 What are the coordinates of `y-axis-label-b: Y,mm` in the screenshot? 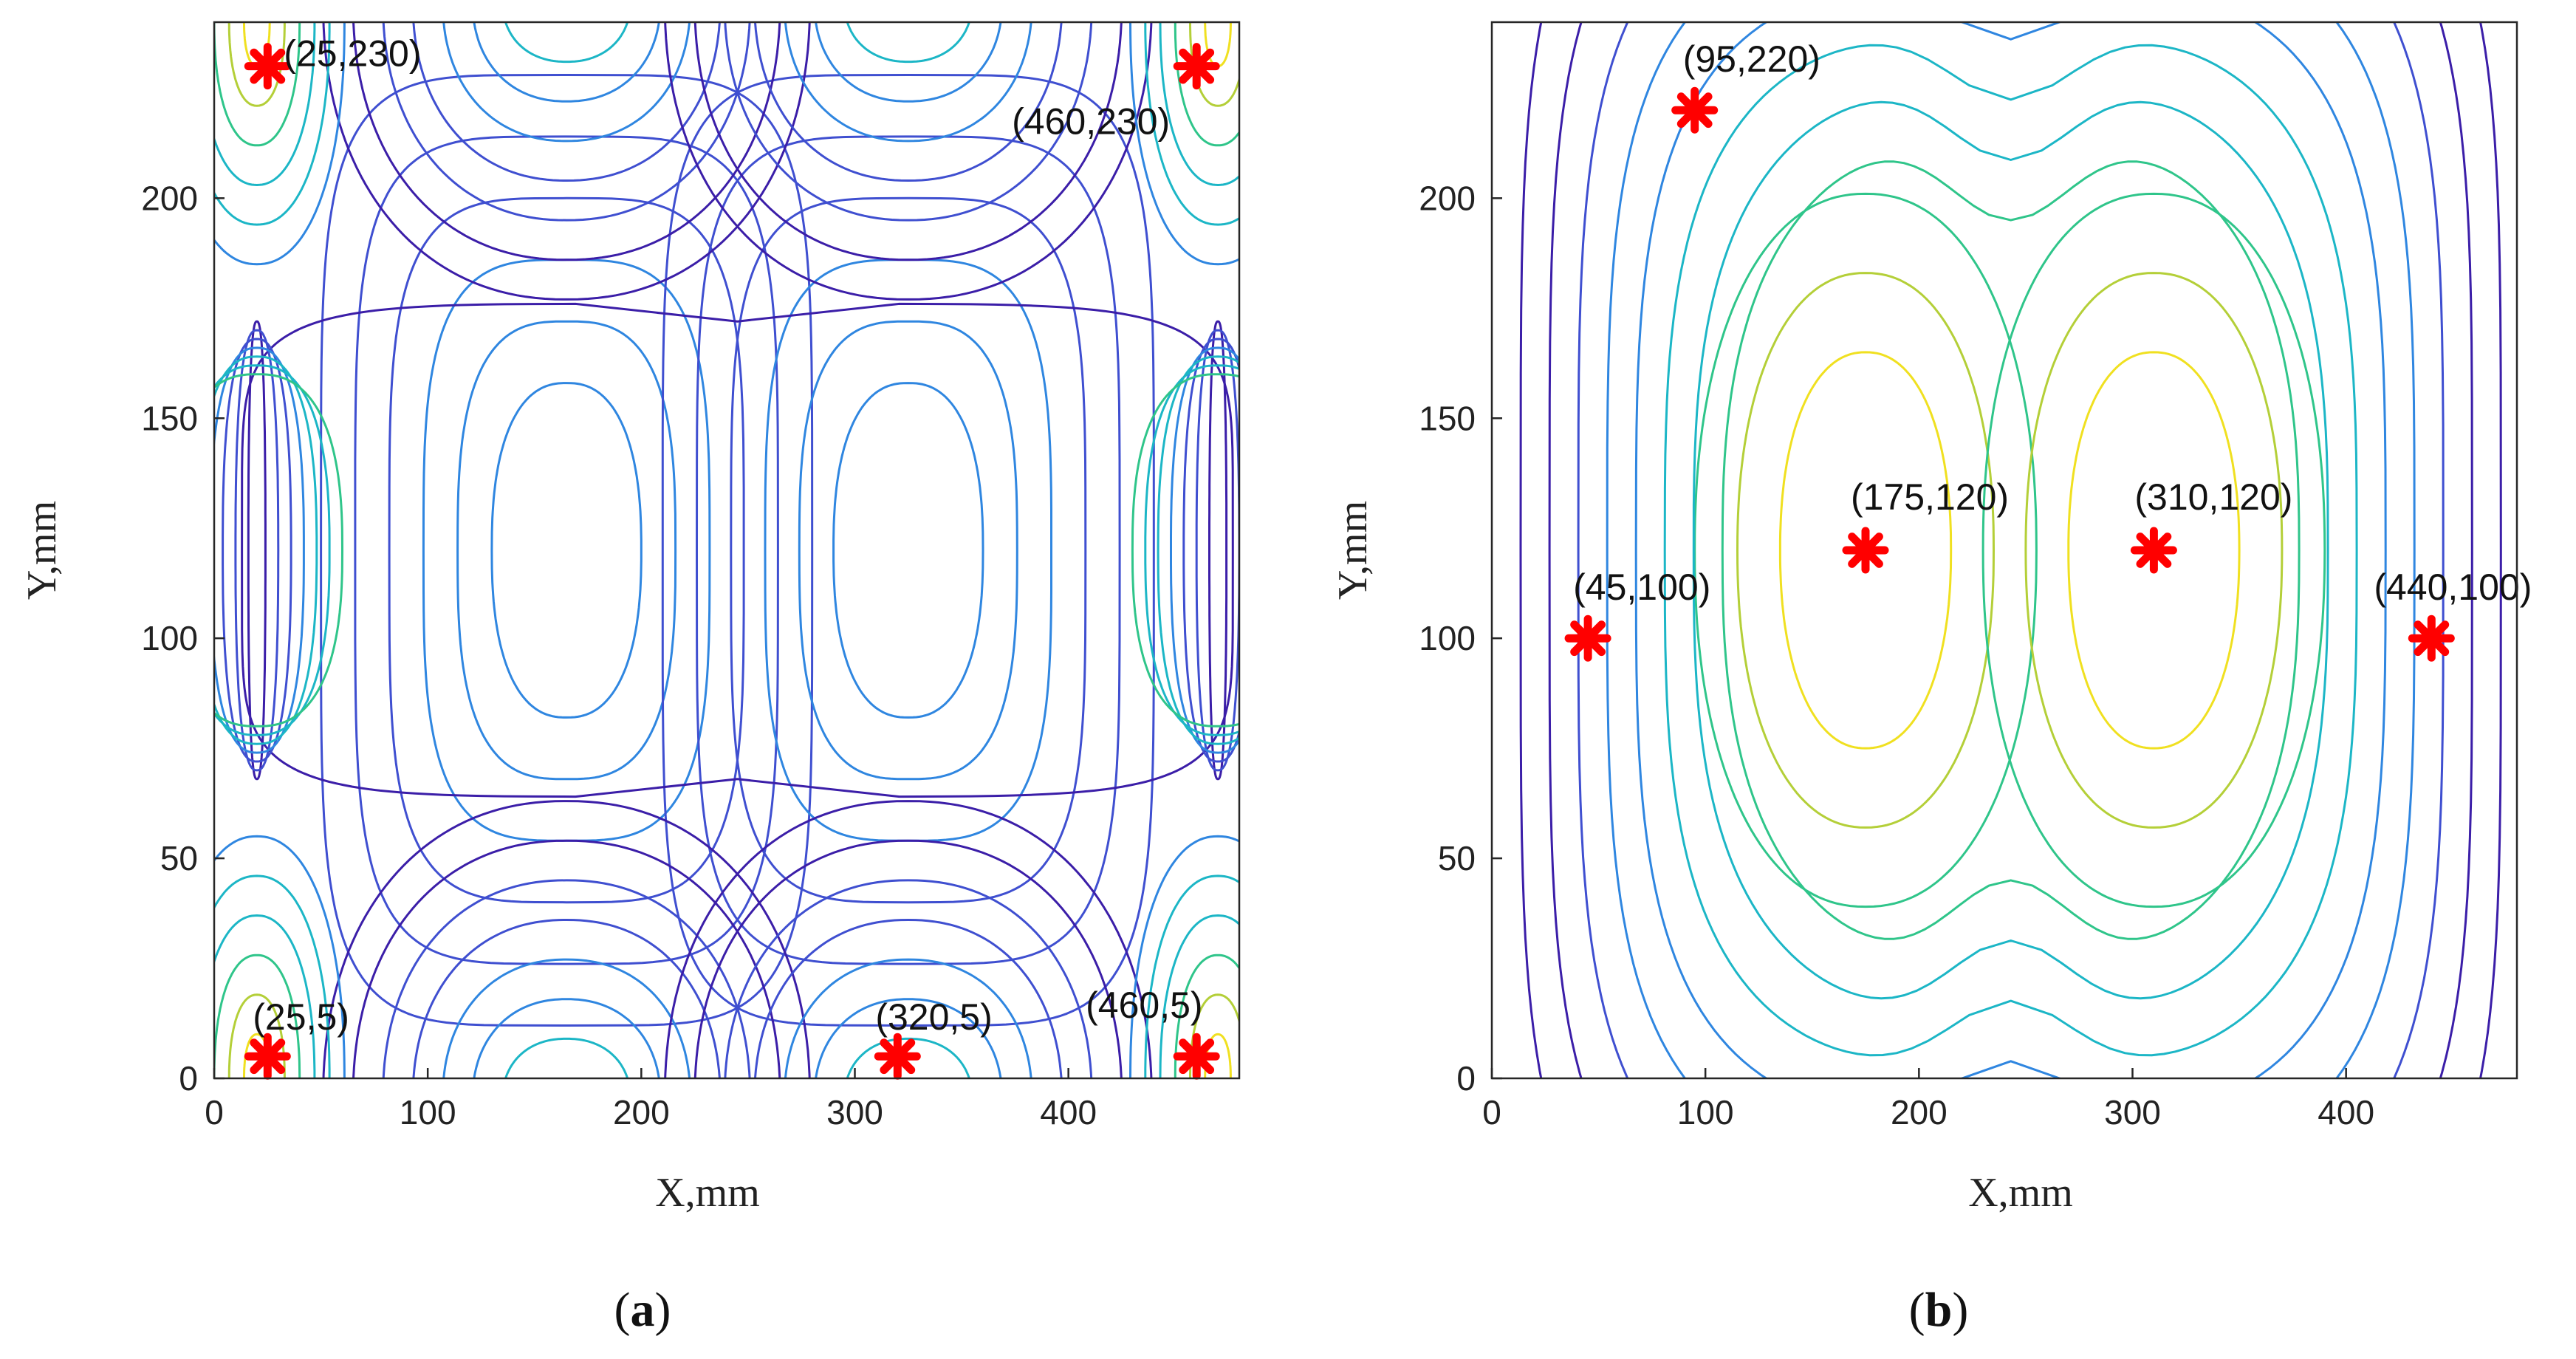 It's located at (1353, 550).